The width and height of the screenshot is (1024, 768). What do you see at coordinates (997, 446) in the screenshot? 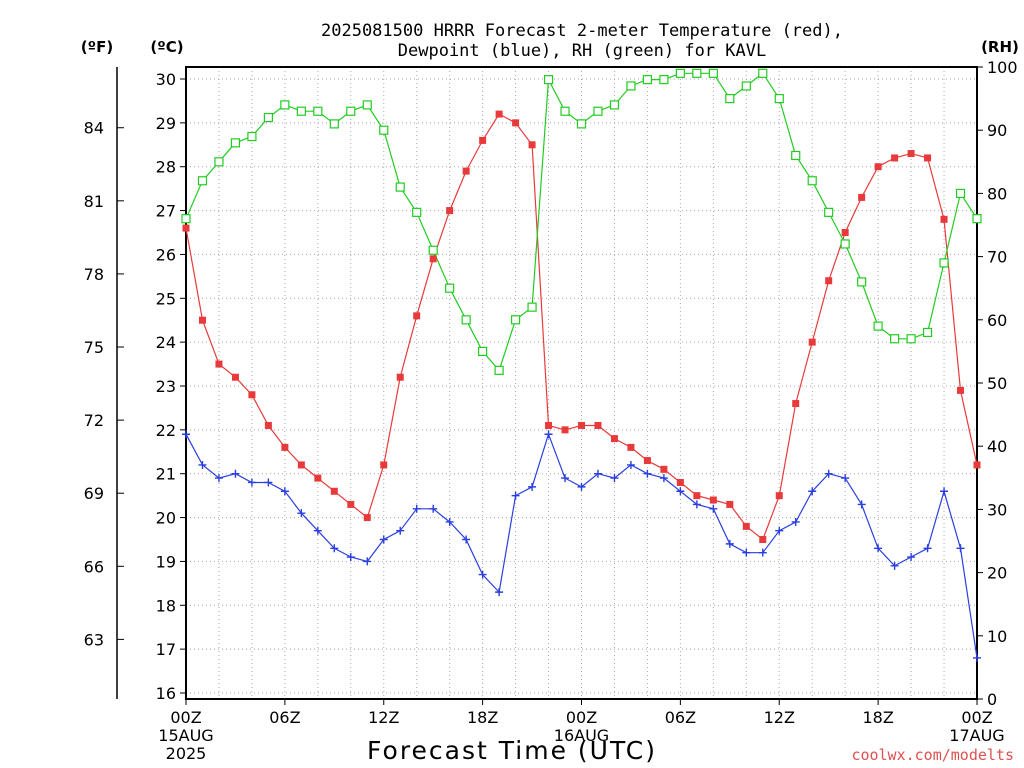
I see `rh-tick-label: 40` at bounding box center [997, 446].